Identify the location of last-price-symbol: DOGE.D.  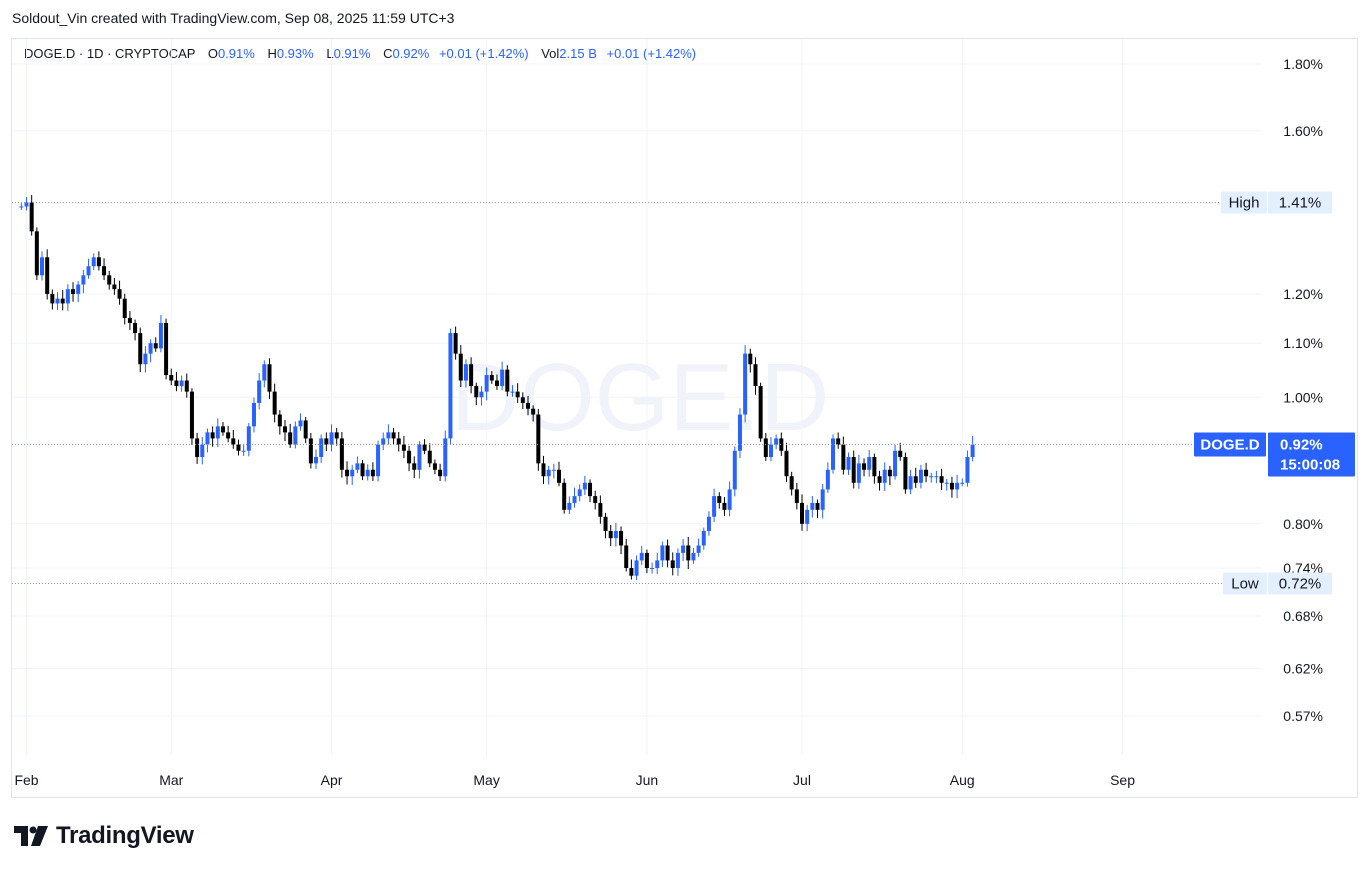
(1229, 445).